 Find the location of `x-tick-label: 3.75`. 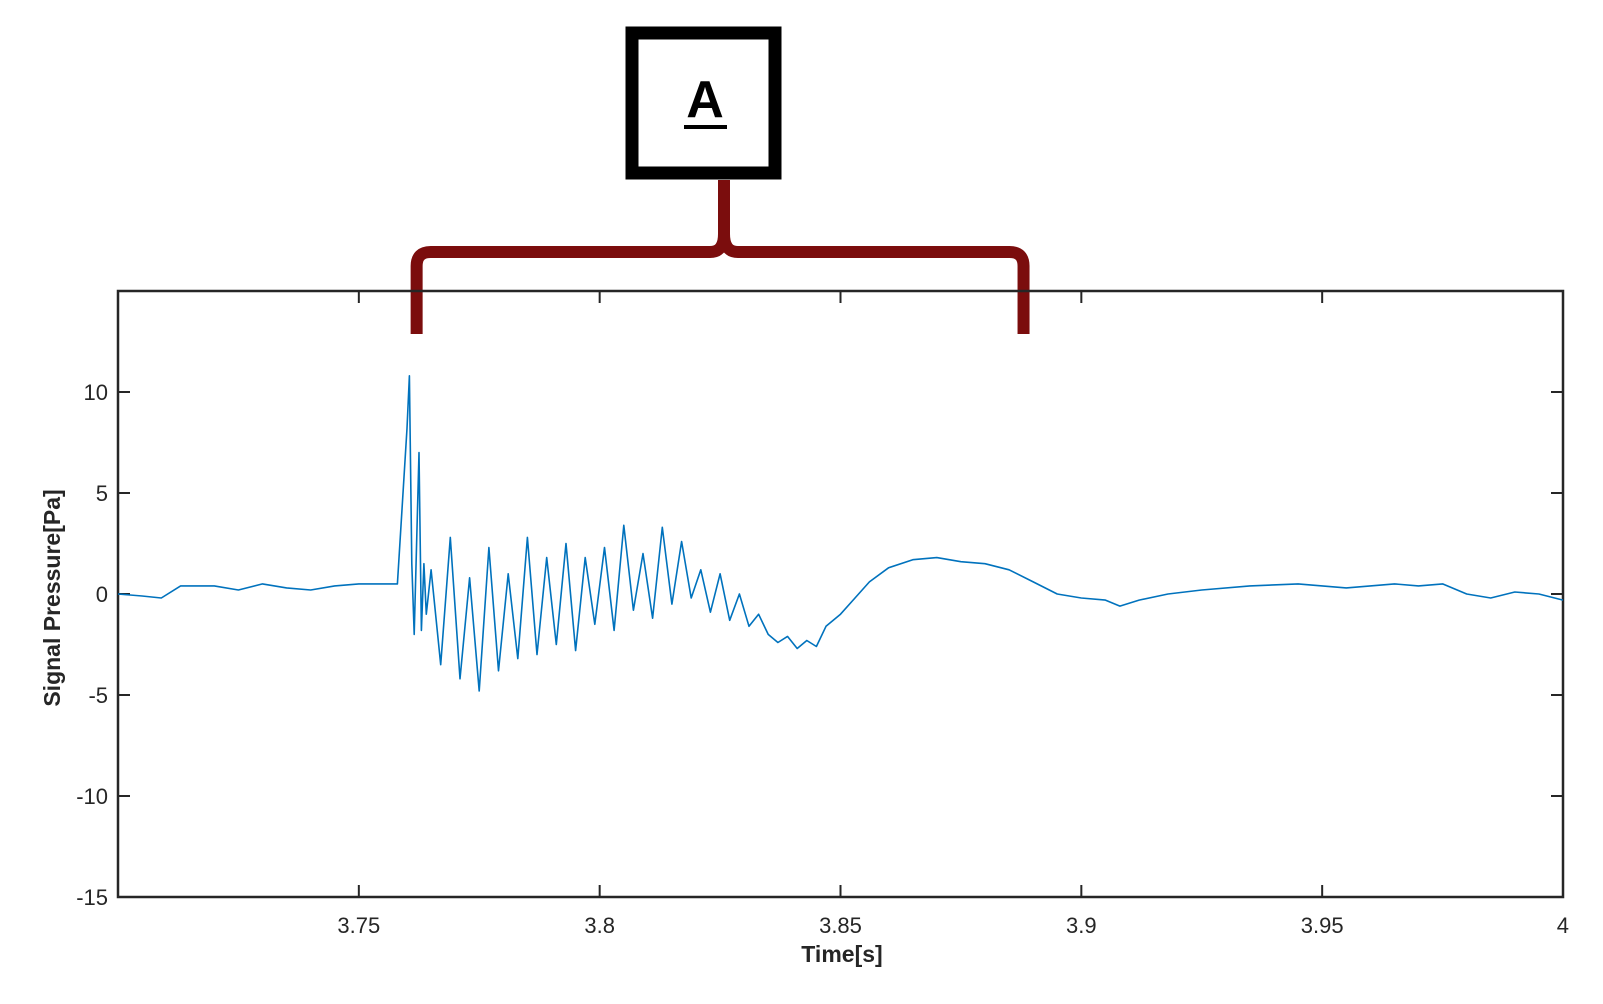

x-tick-label: 3.75 is located at coordinates (358, 925).